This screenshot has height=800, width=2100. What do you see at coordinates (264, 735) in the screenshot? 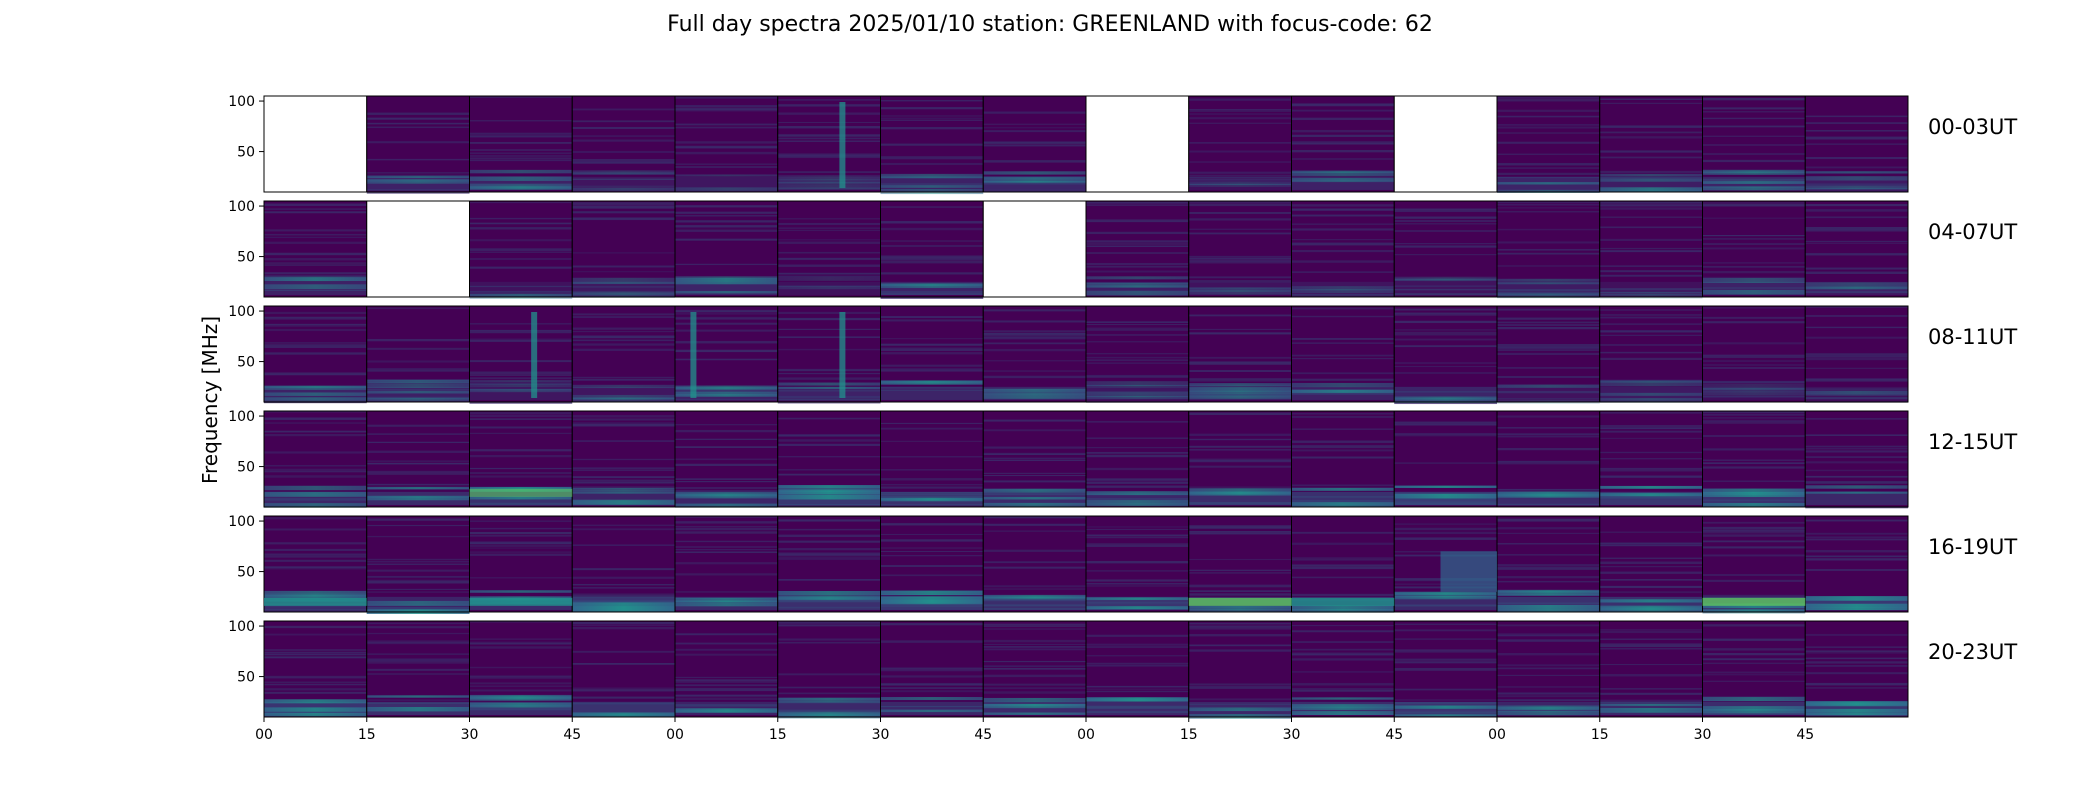
I see `x-tick-label: 00` at bounding box center [264, 735].